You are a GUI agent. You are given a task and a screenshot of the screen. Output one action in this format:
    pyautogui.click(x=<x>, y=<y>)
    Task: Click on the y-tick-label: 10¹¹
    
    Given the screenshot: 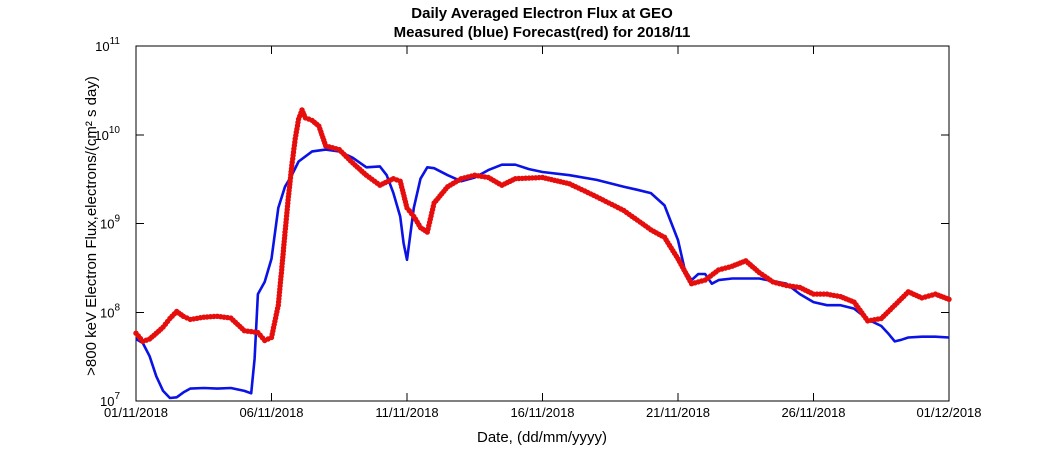 What is the action you would take?
    pyautogui.click(x=107, y=45)
    